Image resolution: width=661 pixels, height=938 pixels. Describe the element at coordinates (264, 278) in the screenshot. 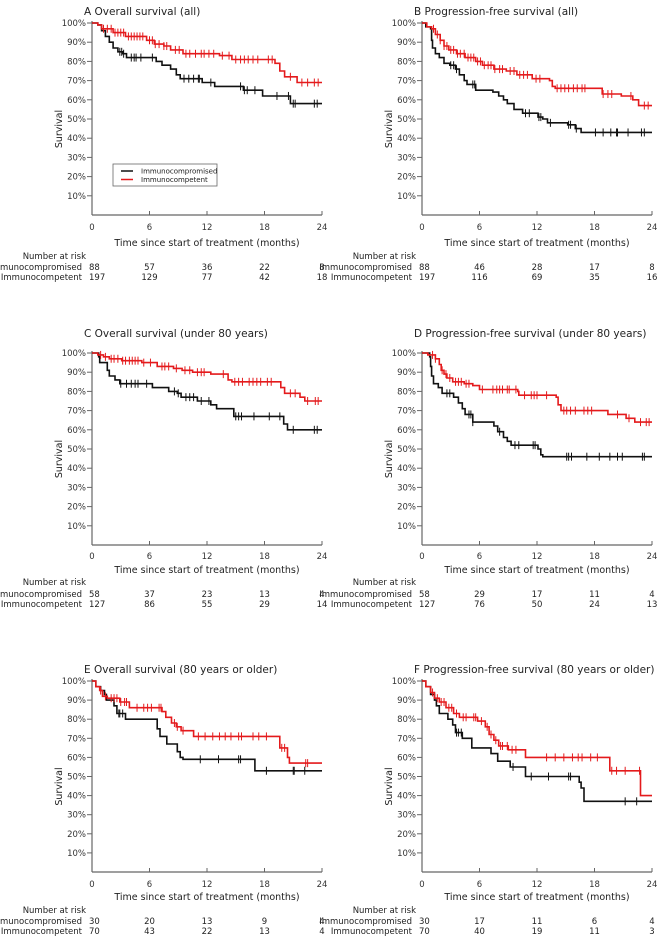

I see `risk-count: 42` at that location.